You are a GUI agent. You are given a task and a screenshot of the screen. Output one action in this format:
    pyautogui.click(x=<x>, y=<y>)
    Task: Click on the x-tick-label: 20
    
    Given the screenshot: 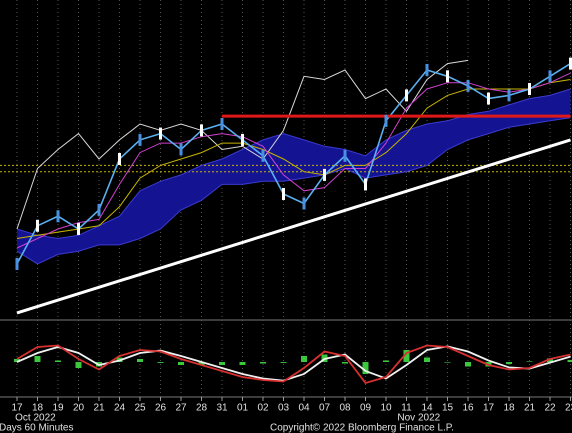 What is the action you would take?
    pyautogui.click(x=79, y=408)
    